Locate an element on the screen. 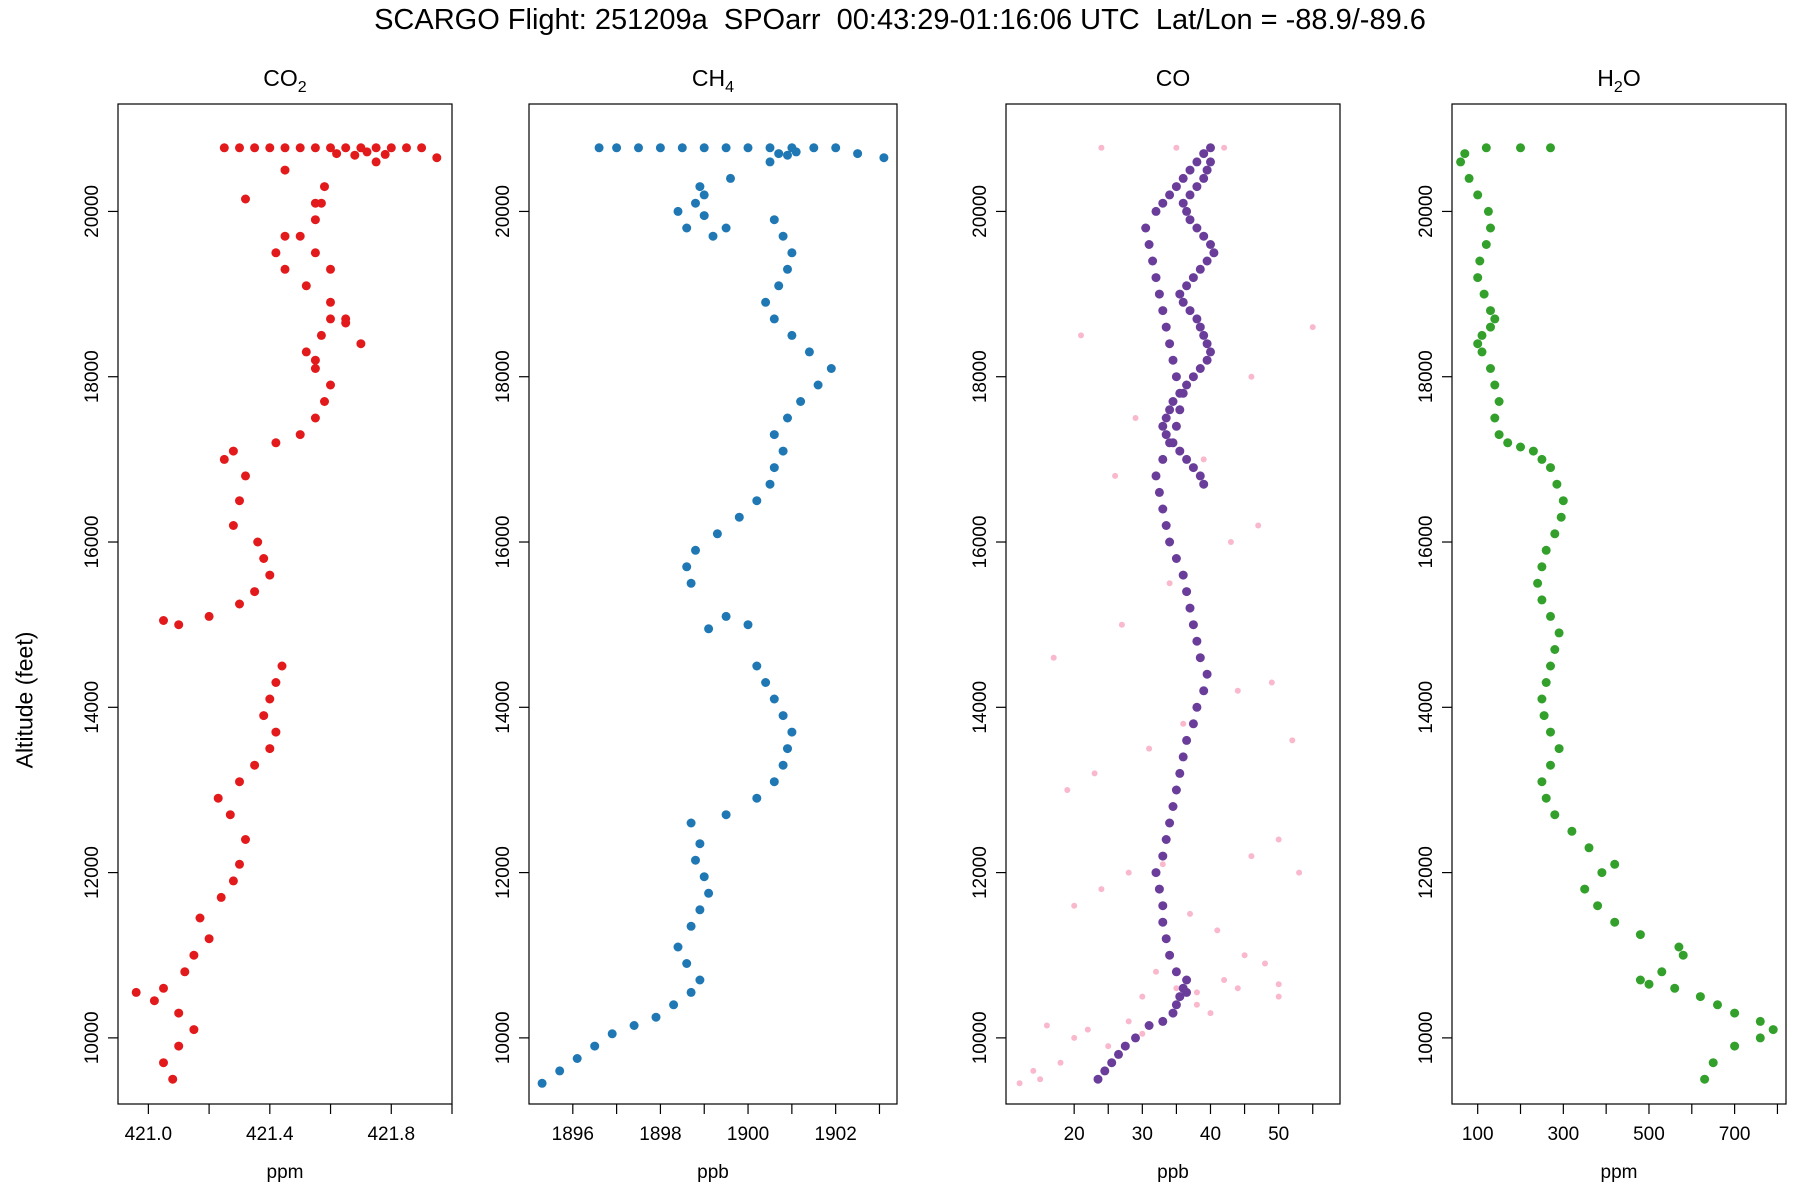 The height and width of the screenshot is (1200, 1800). panel-title: CO is located at coordinates (1173, 78).